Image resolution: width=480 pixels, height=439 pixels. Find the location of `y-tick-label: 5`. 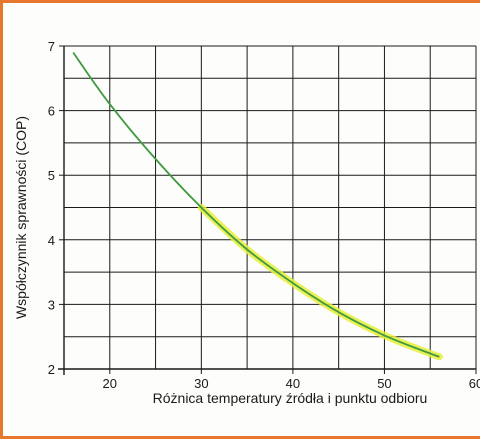

y-tick-label: 5 is located at coordinates (51, 175).